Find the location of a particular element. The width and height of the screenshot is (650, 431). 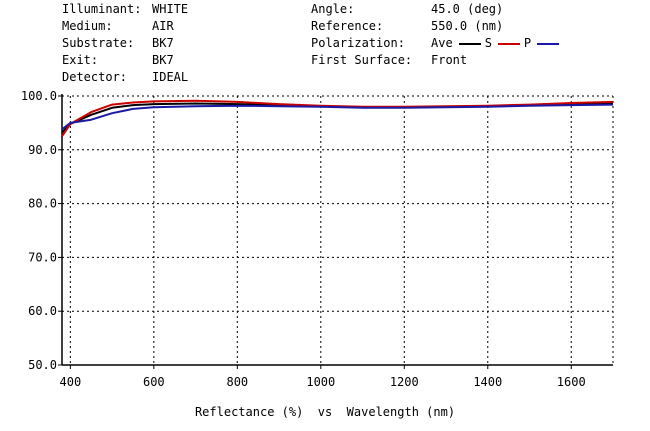

x-tick-label: 800 is located at coordinates (237, 382).